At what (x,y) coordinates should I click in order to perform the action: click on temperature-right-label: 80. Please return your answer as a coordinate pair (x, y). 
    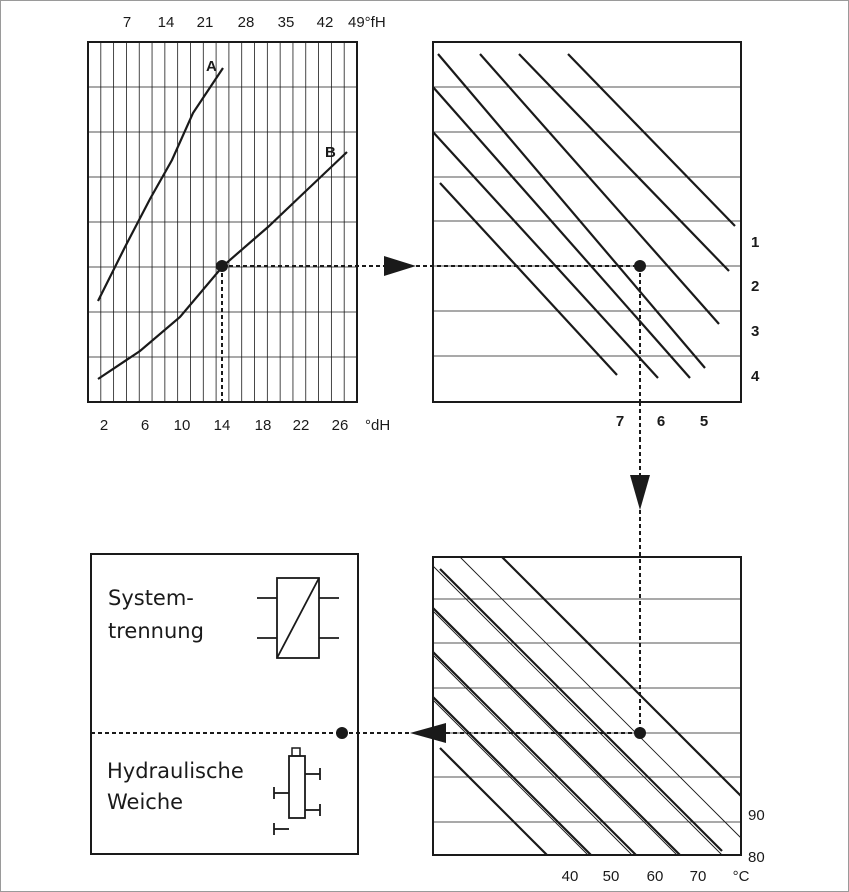
    Looking at the image, I should click on (756, 857).